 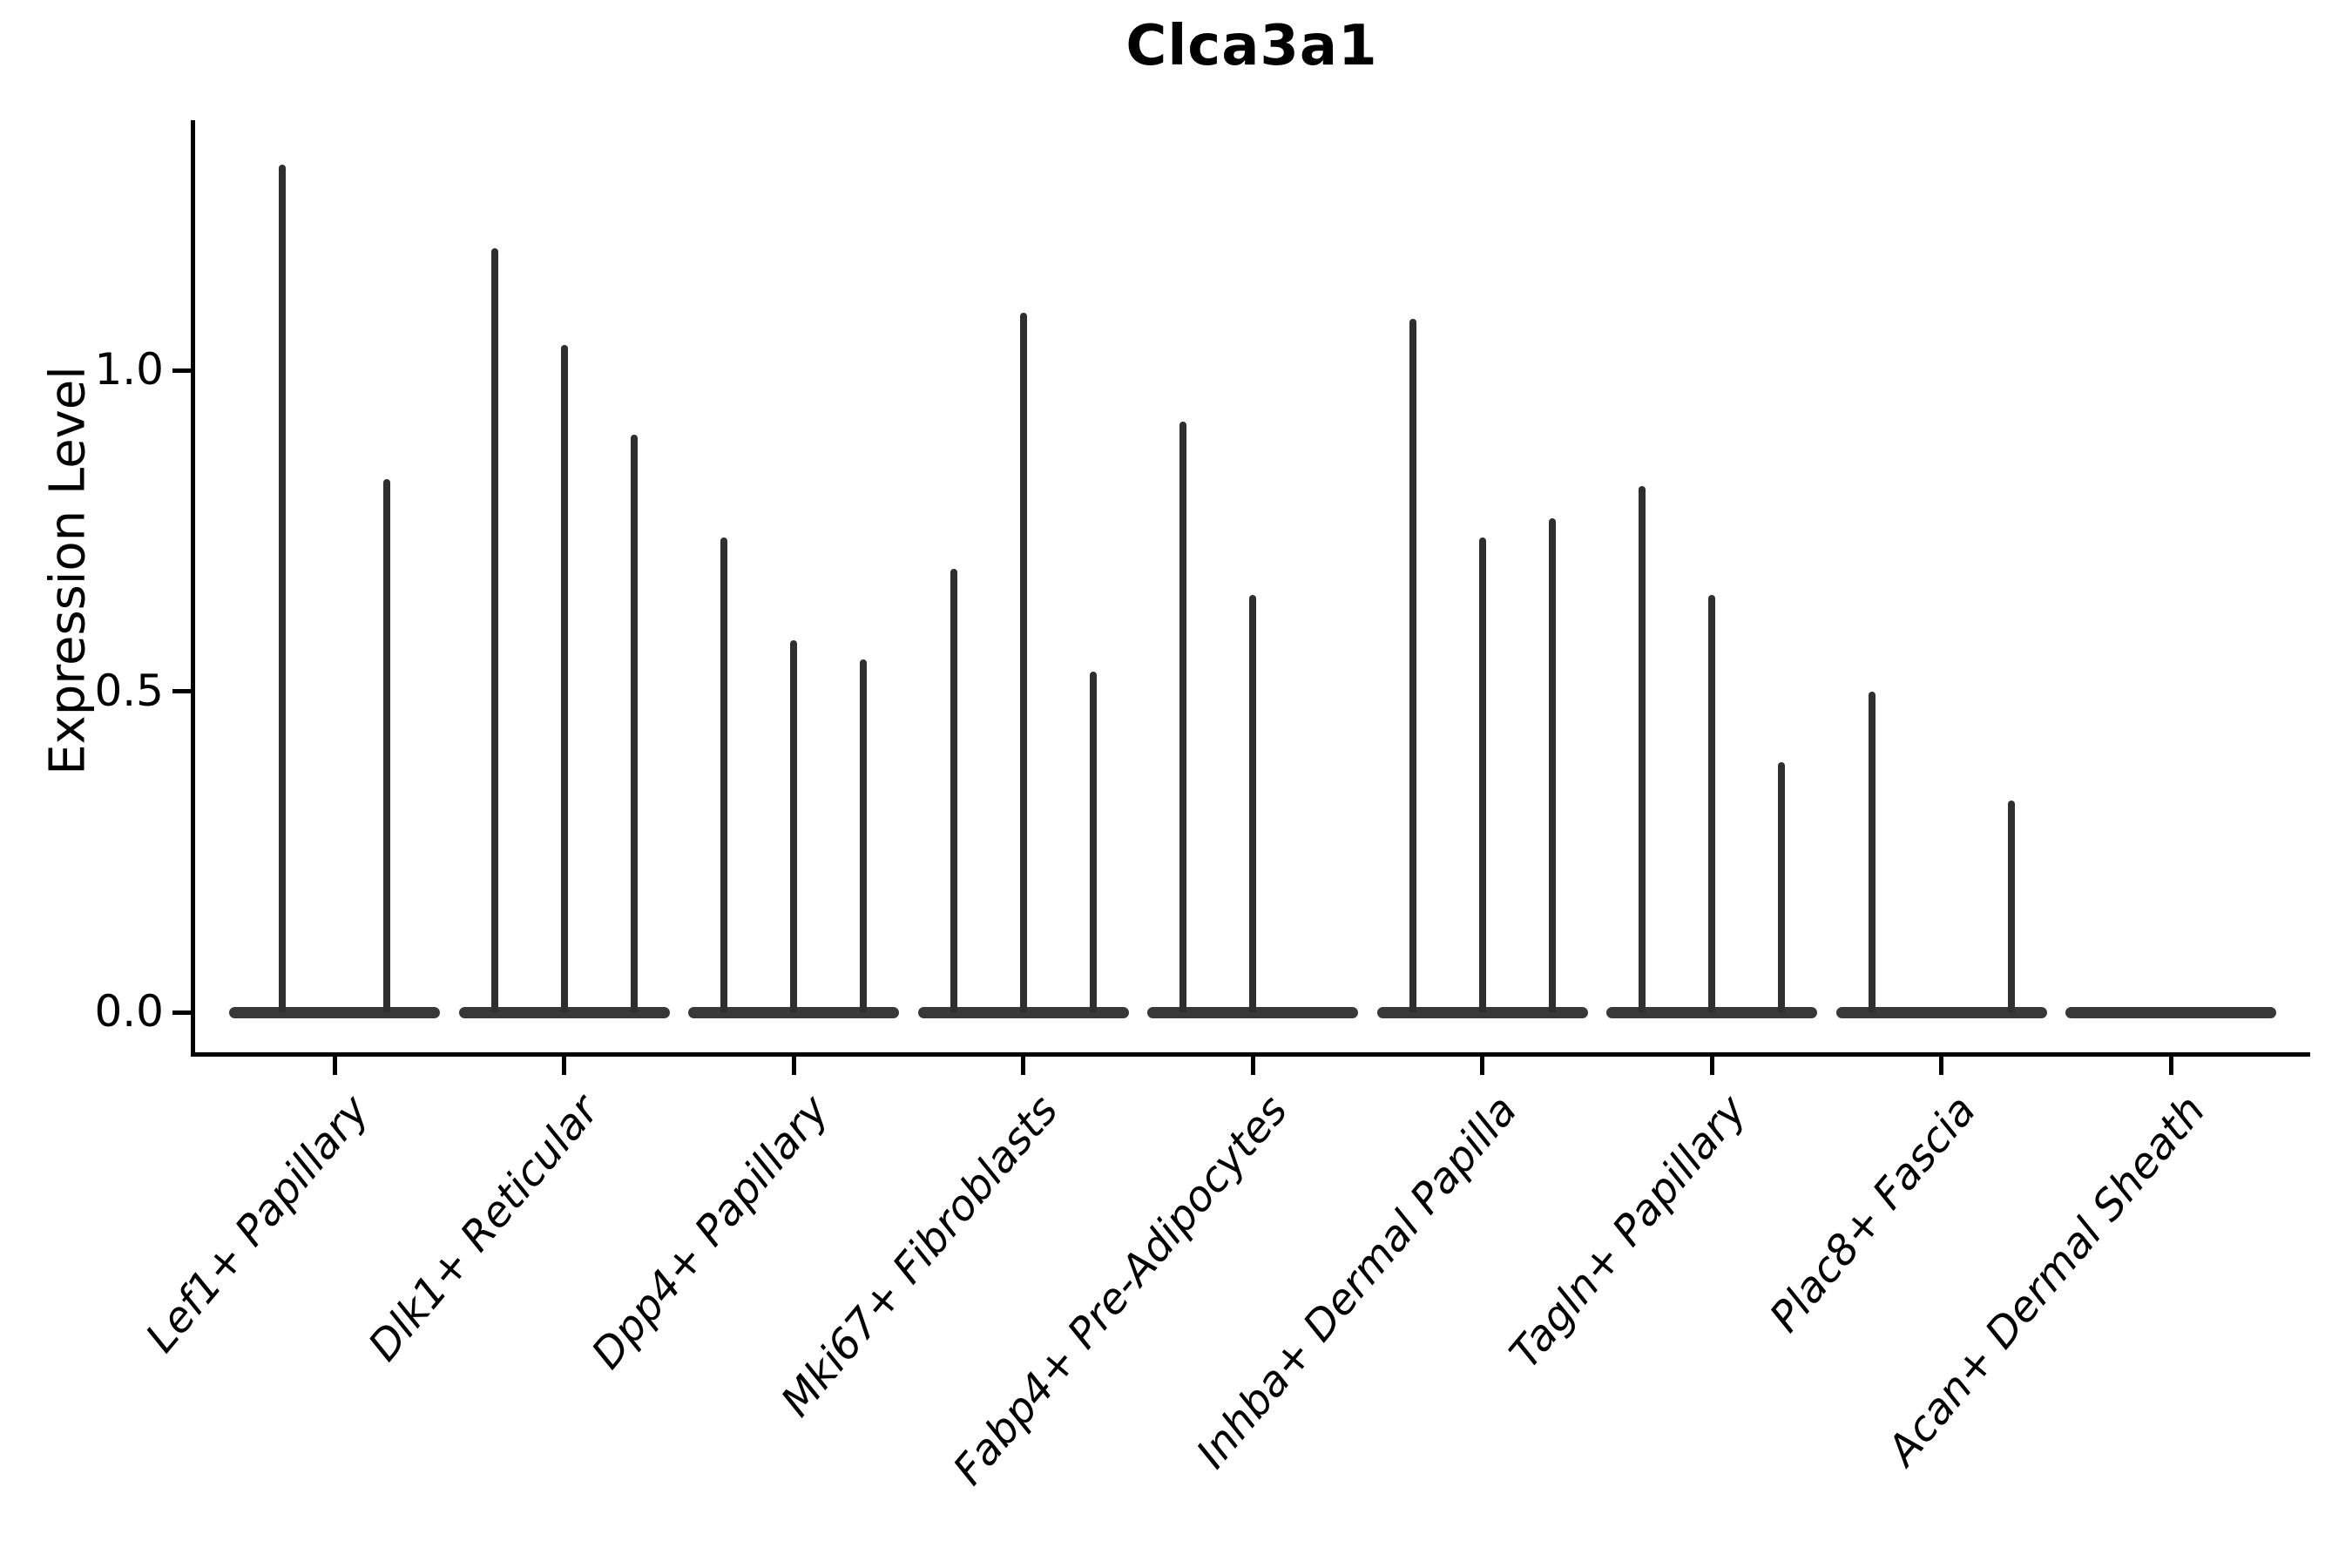 I want to click on y-tick-label: 1.0, so click(x=129, y=369).